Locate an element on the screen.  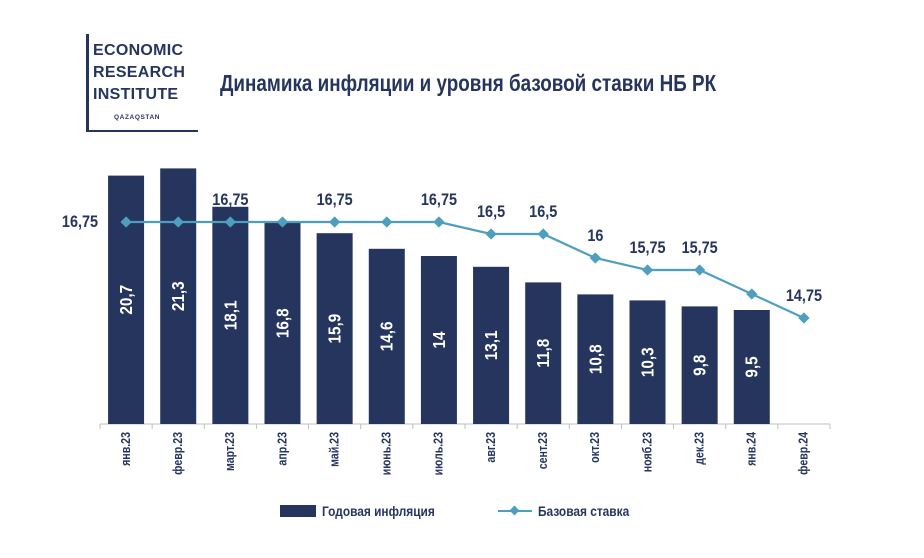
bar-value-label: 16,8 is located at coordinates (282, 323).